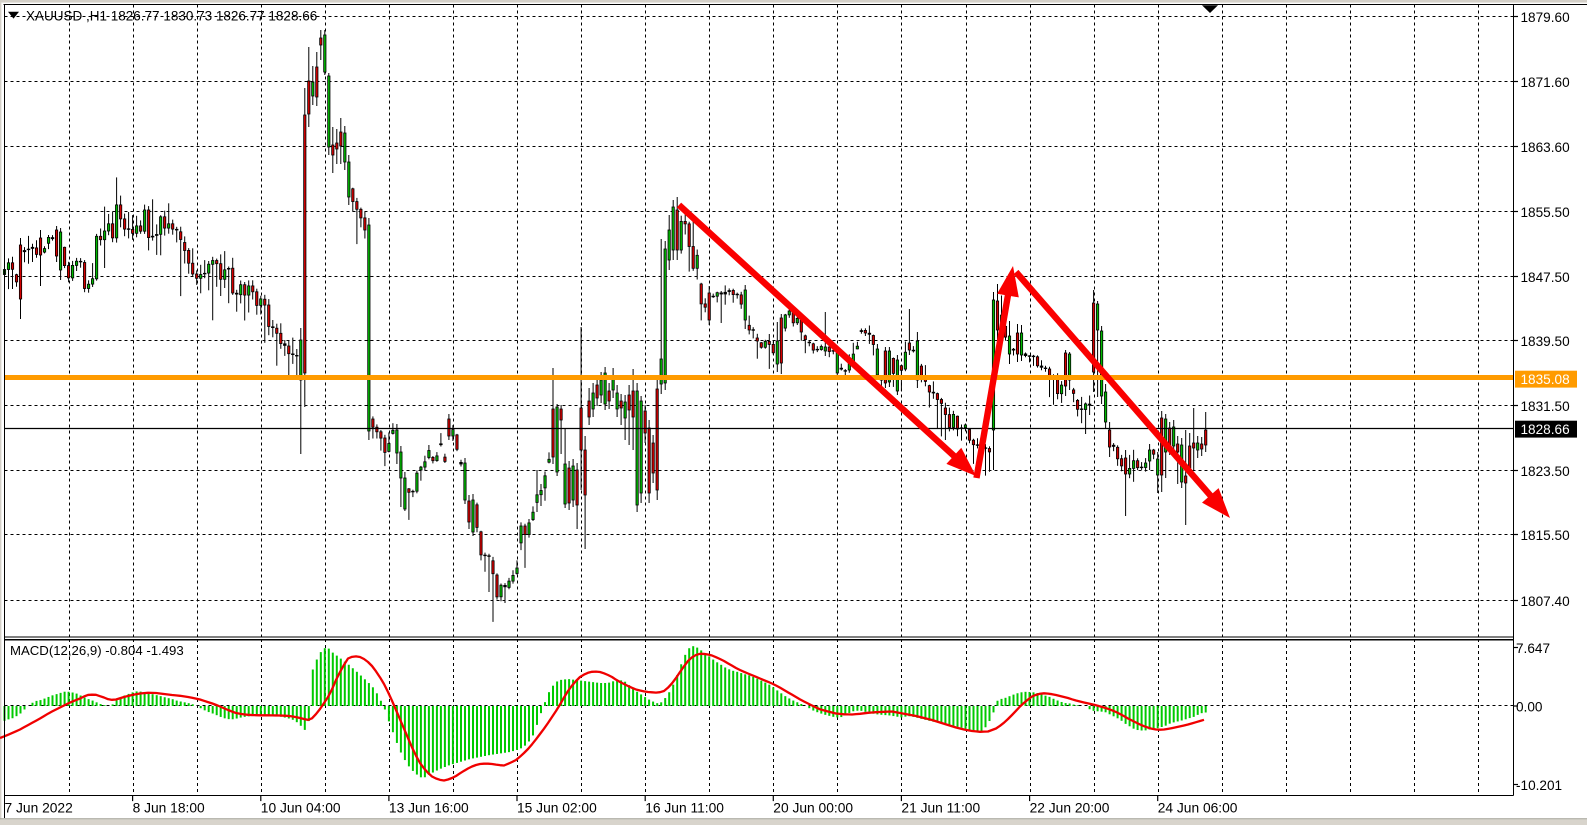  Describe the element at coordinates (1545, 379) in the screenshot. I see `svg-text: 1835.08` at that location.